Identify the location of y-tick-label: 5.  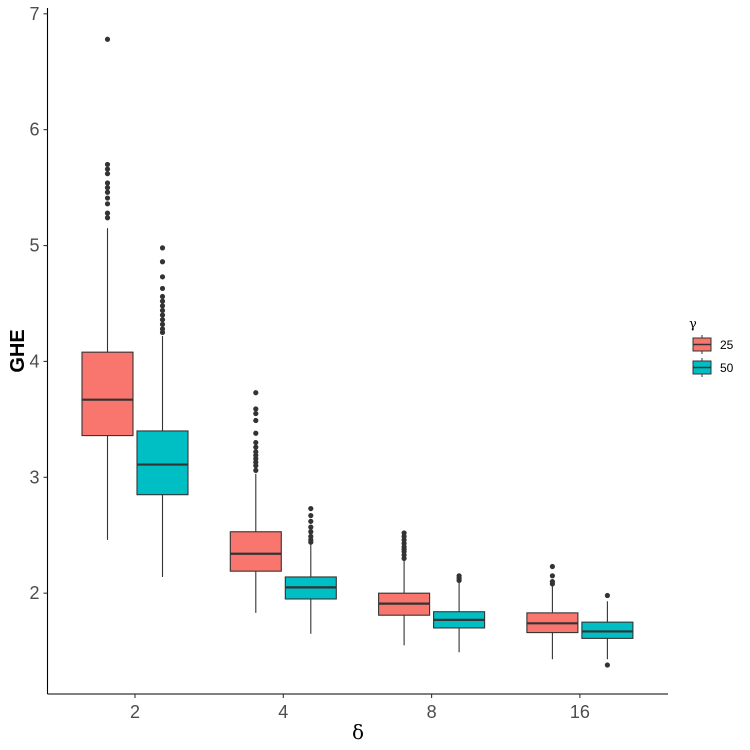
(34, 246).